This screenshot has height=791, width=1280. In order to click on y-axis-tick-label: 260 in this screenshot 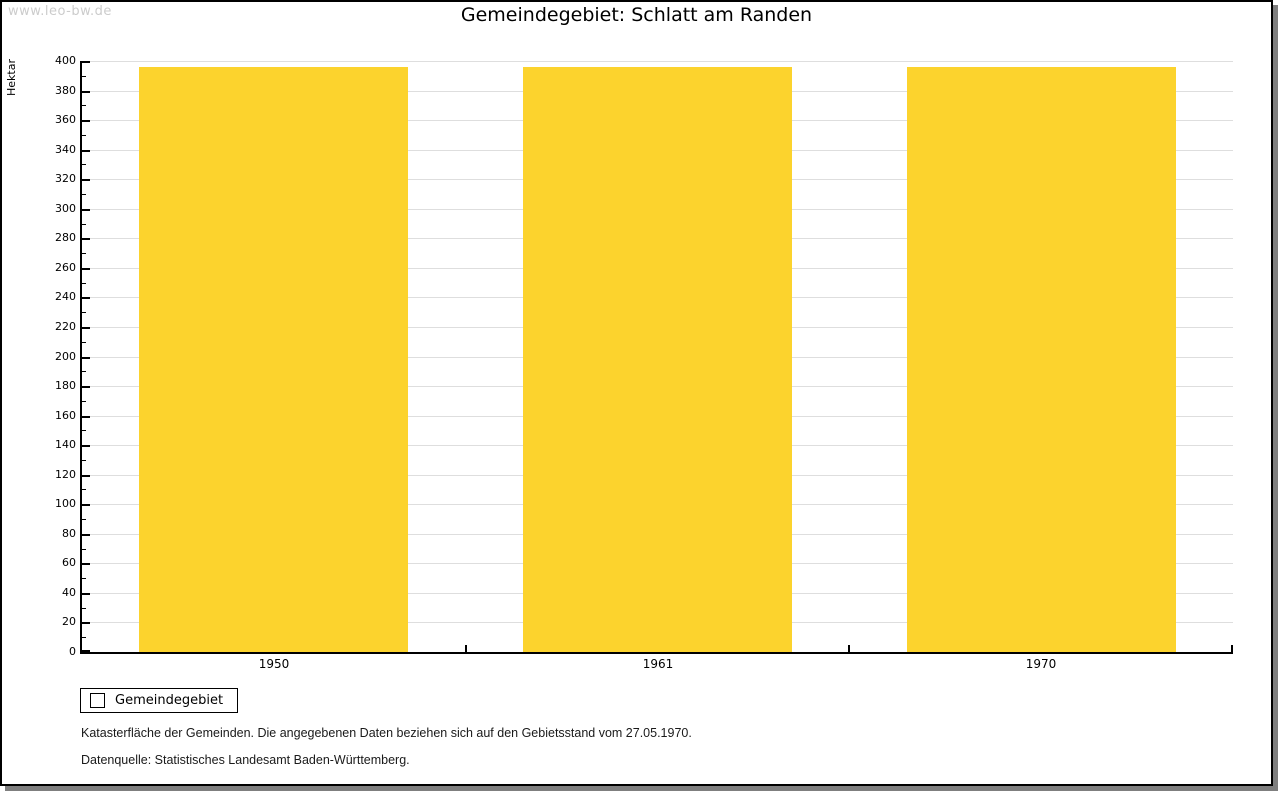, I will do `click(65, 267)`.